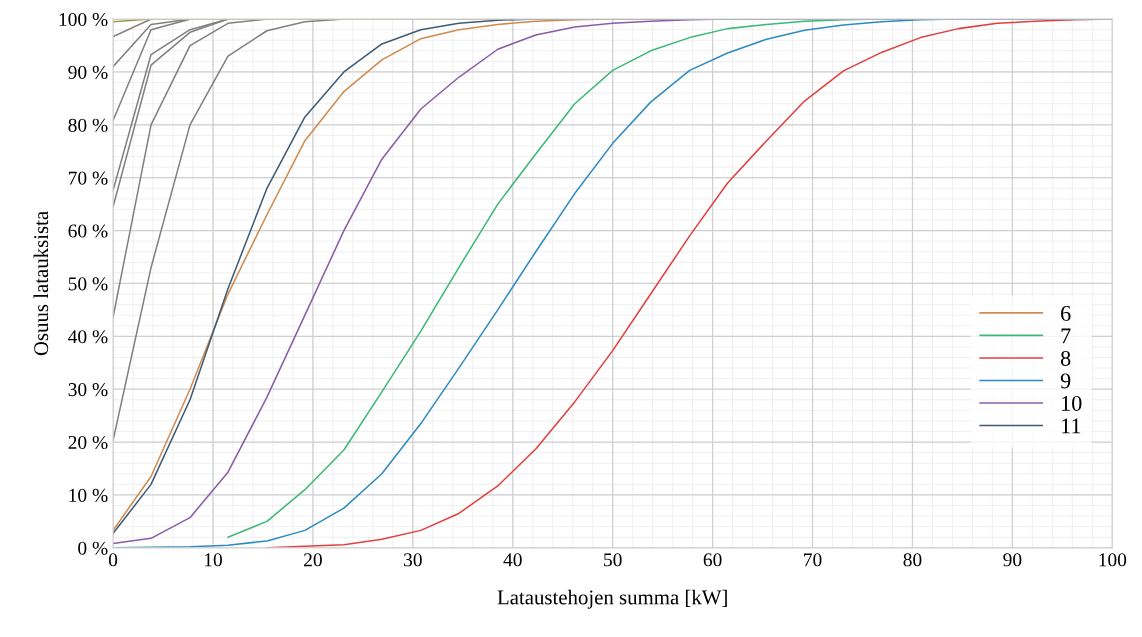  What do you see at coordinates (1066, 336) in the screenshot?
I see `legend-label: 7` at bounding box center [1066, 336].